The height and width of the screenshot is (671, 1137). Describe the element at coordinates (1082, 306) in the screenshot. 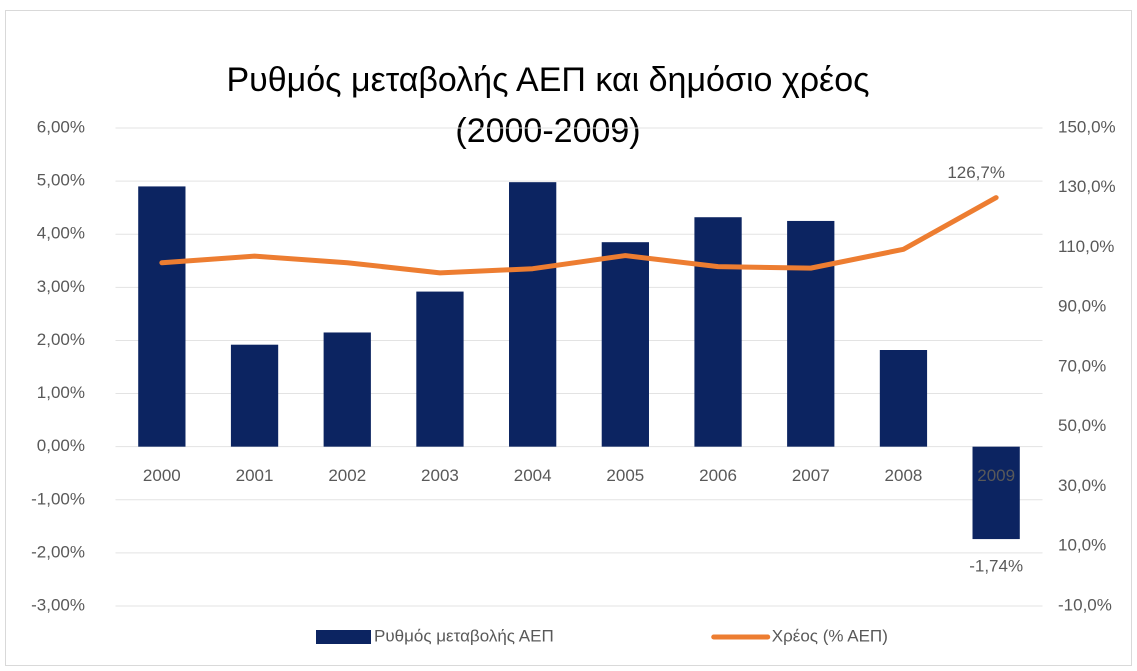

I see `y2-tick-label: 90,0%` at that location.